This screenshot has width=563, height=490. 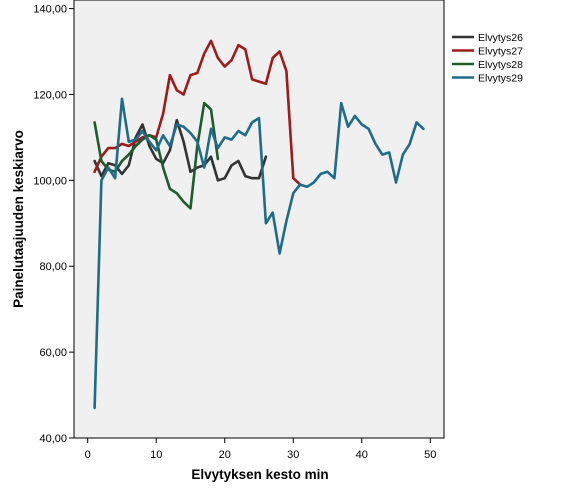 I want to click on x-tick-label: 30, so click(x=293, y=455).